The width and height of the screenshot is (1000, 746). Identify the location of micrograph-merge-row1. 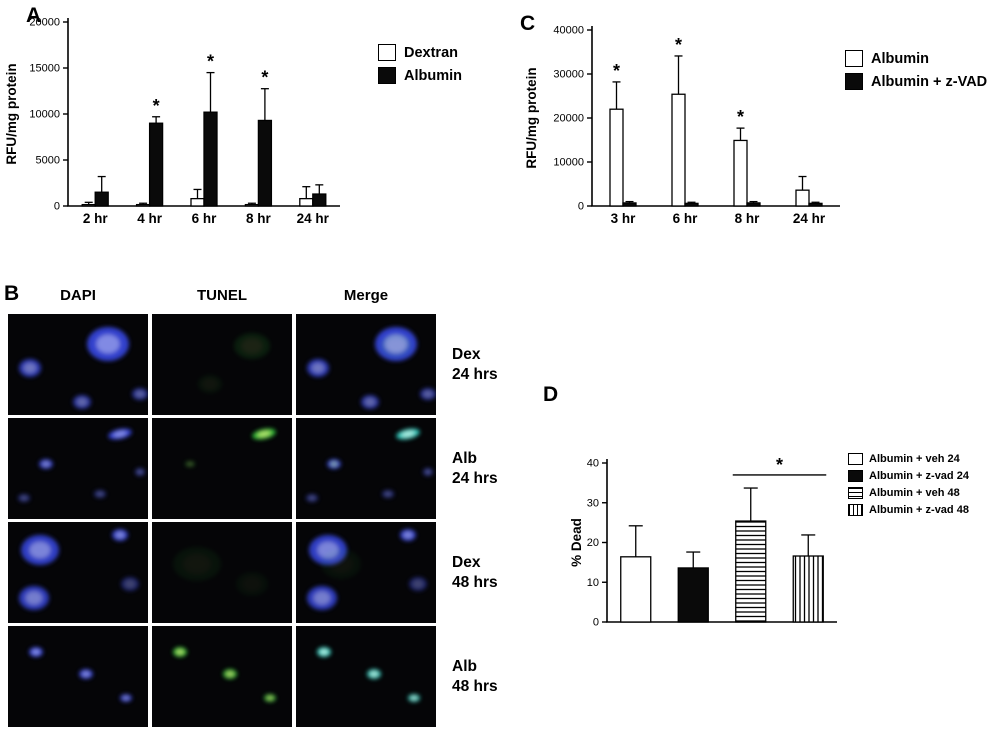
(366, 364).